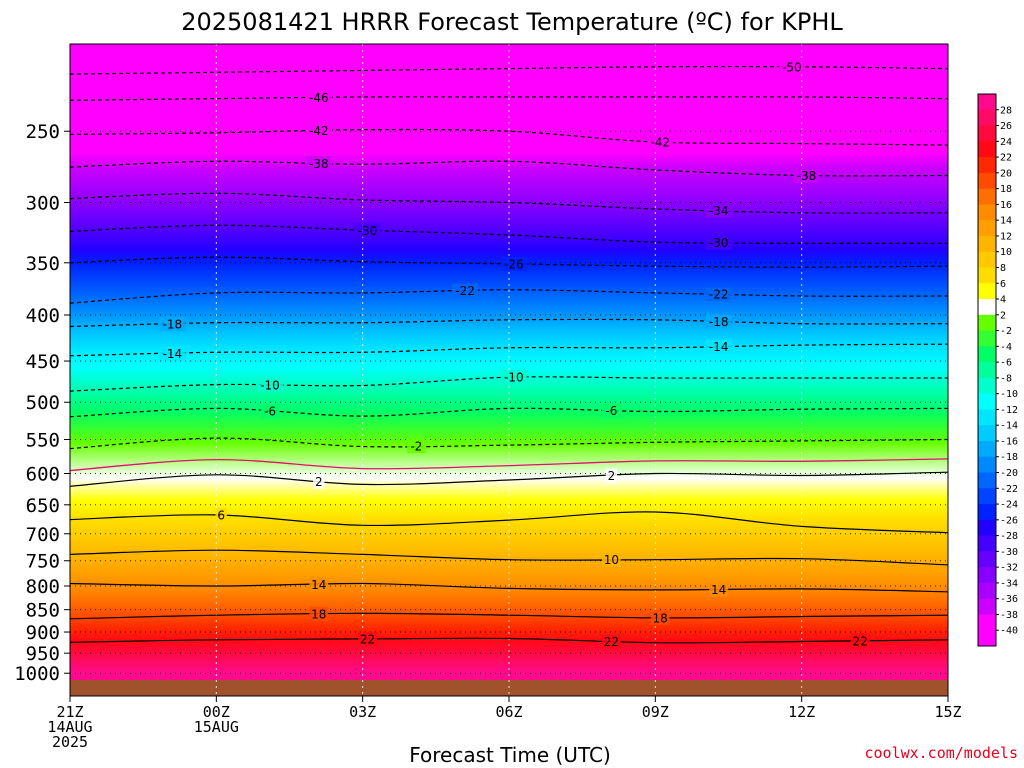 This screenshot has width=1024, height=768. Describe the element at coordinates (43, 403) in the screenshot. I see `y-tick-label: 500` at that location.